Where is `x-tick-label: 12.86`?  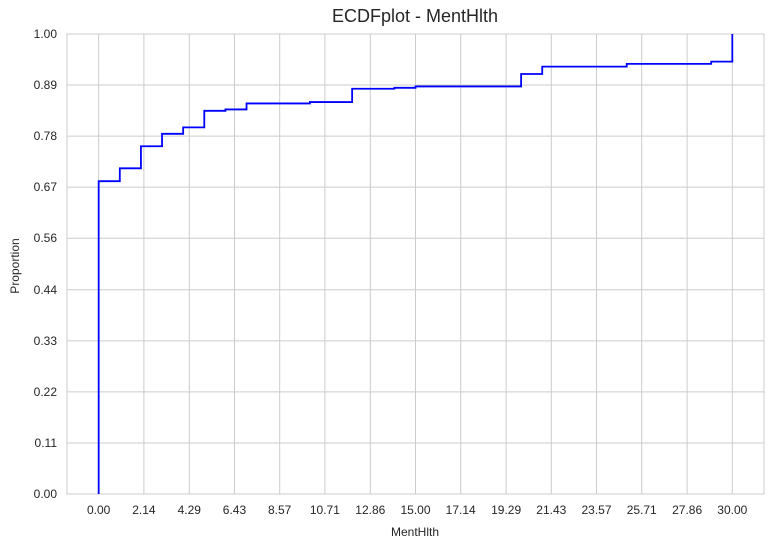 x-tick-label: 12.86 is located at coordinates (370, 510).